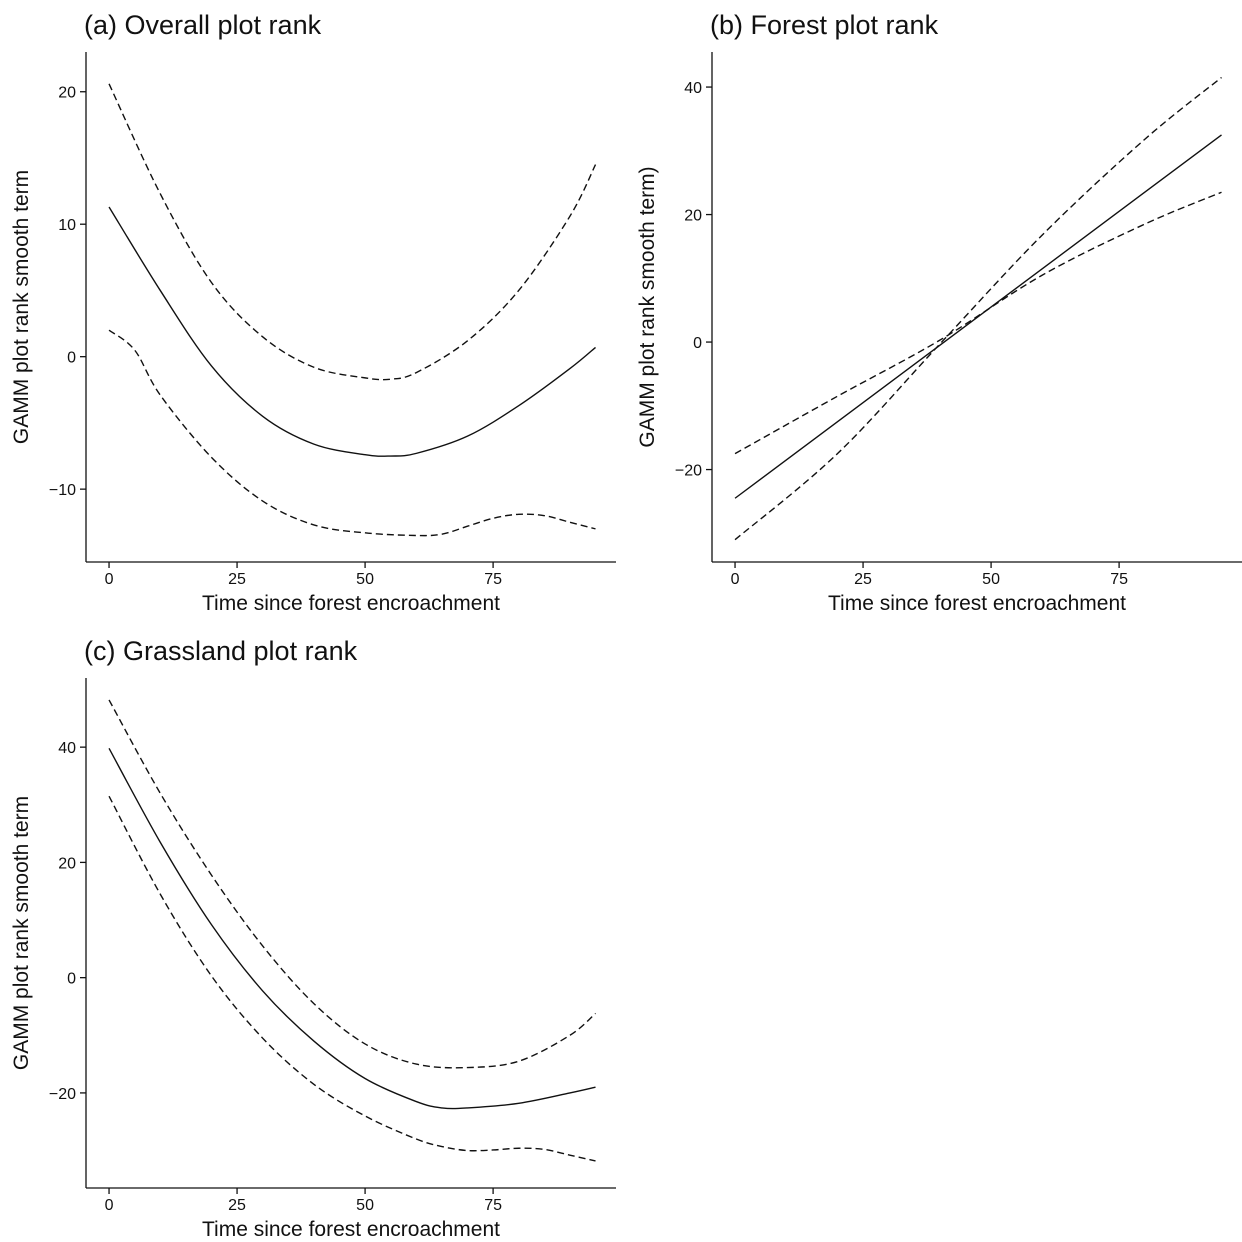  What do you see at coordinates (221, 651) in the screenshot?
I see `panel-title-grassland: (c) Grassland plot rank` at bounding box center [221, 651].